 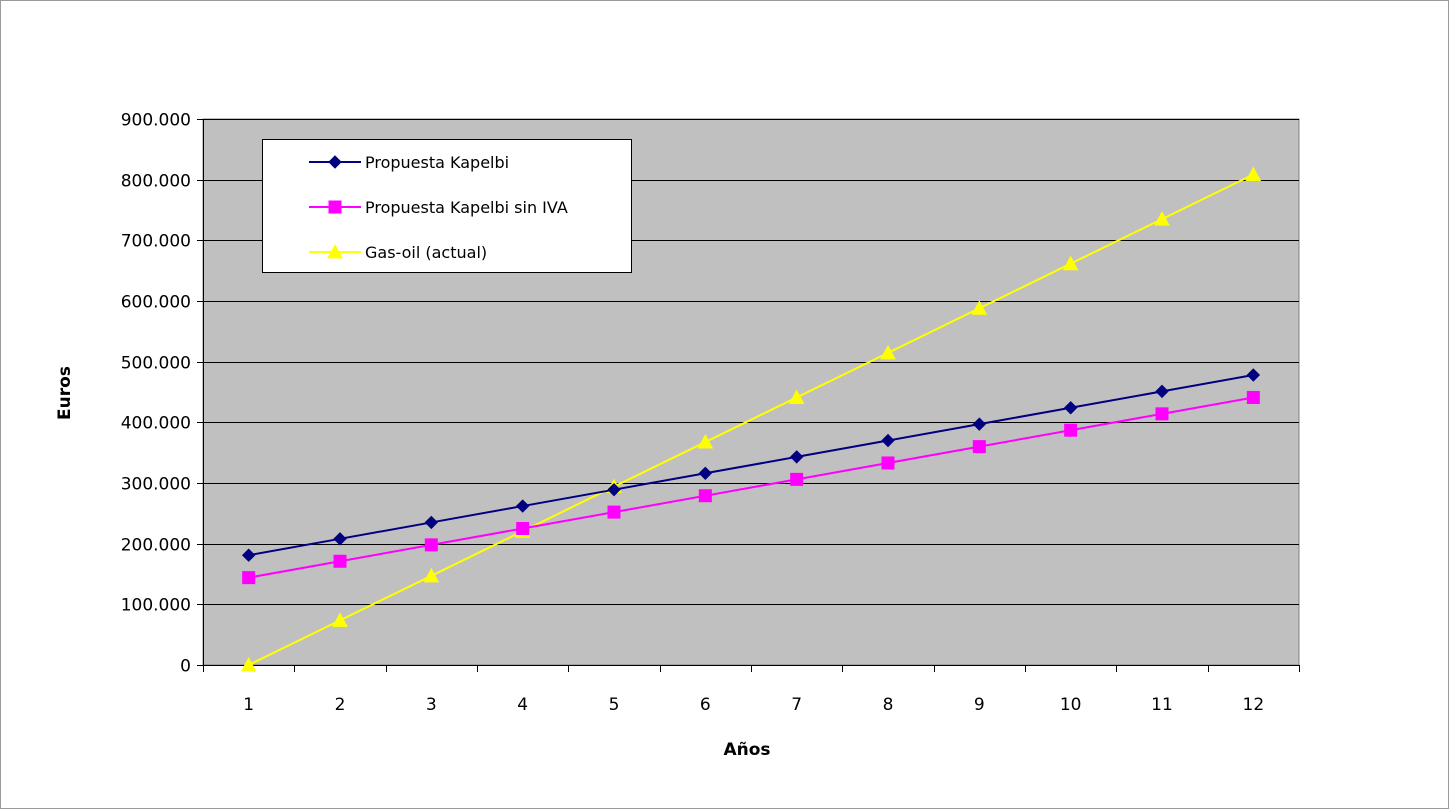 What do you see at coordinates (156, 121) in the screenshot?
I see `y-tick-label: 900.000` at bounding box center [156, 121].